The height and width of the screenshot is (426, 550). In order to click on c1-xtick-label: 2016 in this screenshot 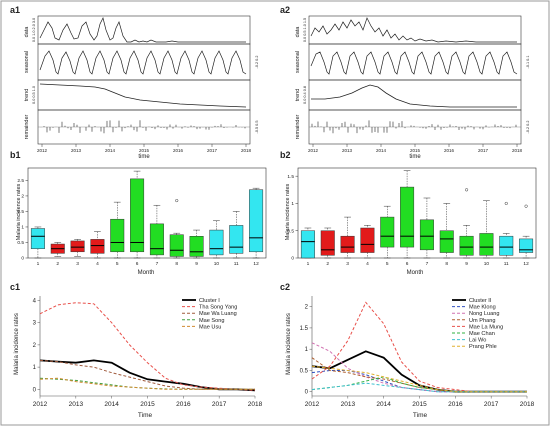, I will do `click(183, 404)`.